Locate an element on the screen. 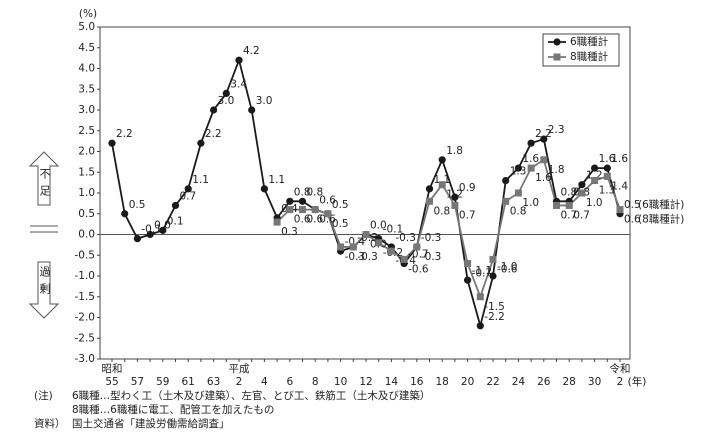 This screenshot has width=710, height=440. era-label: 令和 is located at coordinates (620, 368).